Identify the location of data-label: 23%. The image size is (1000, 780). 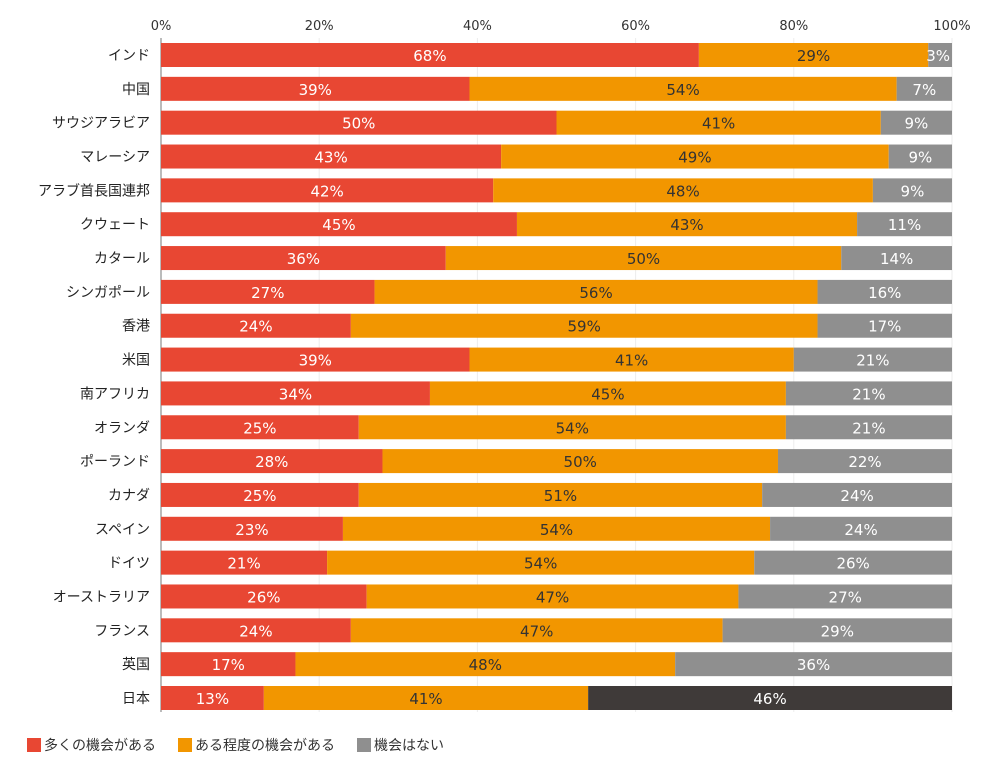
(251, 530).